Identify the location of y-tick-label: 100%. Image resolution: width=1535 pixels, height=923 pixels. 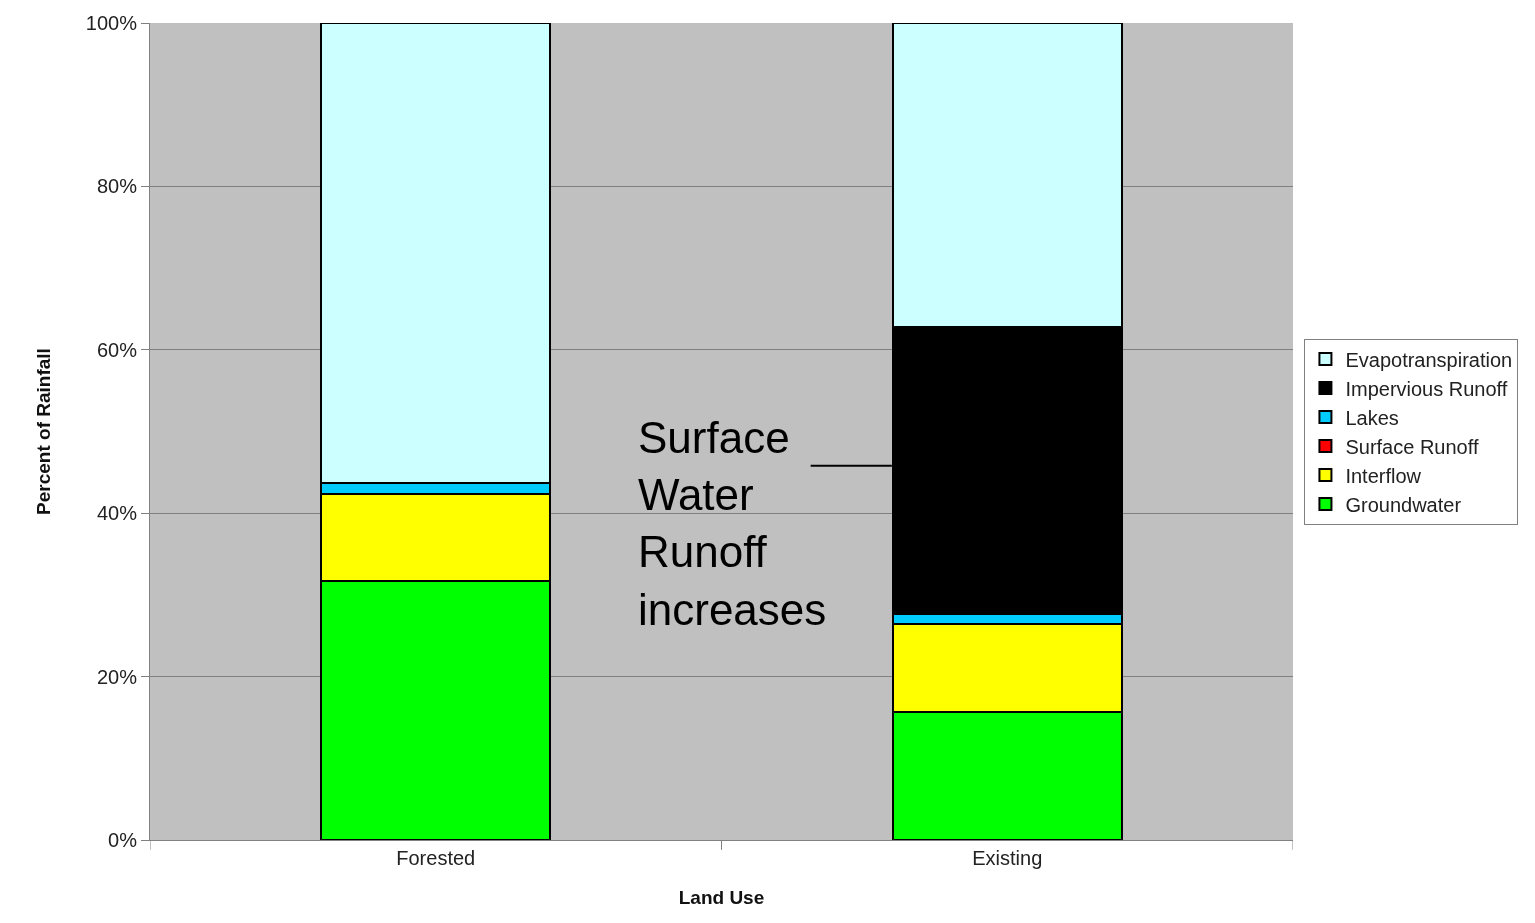
(111, 23).